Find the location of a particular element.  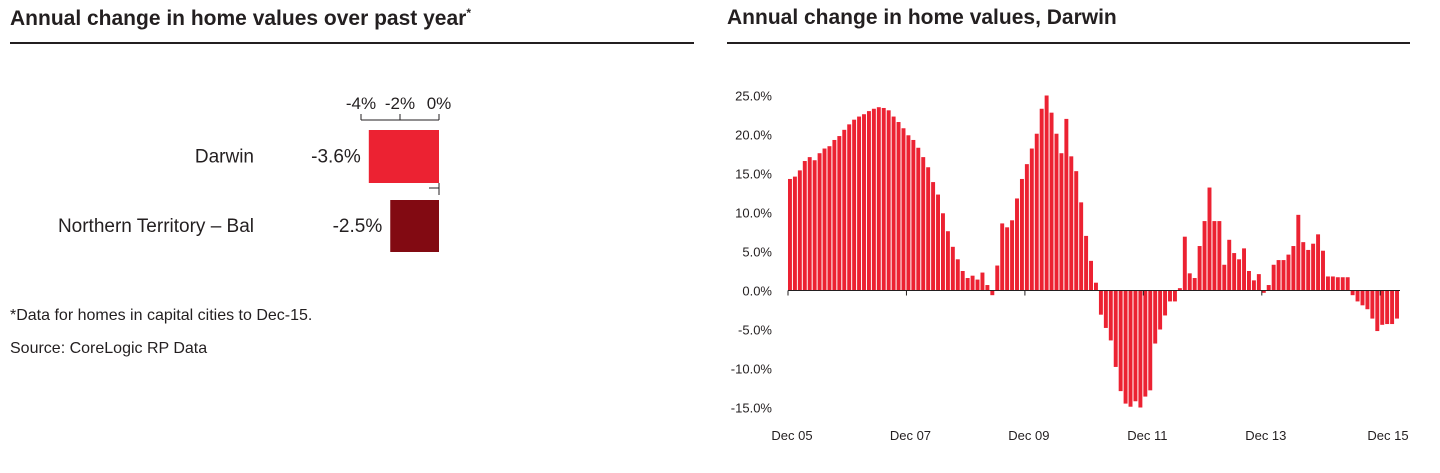

right-y-tick-label: -5.0% is located at coordinates (755, 330).